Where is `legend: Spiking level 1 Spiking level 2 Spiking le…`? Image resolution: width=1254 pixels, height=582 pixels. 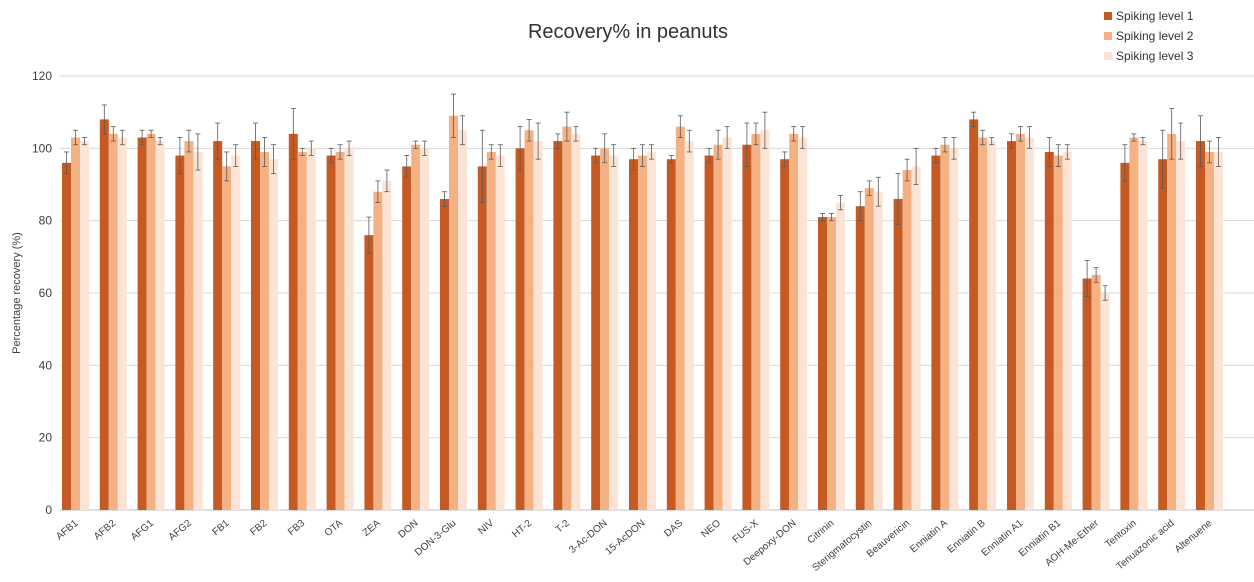
legend: Spiking level 1 Spiking level 2 Spiking le… is located at coordinates (1149, 36).